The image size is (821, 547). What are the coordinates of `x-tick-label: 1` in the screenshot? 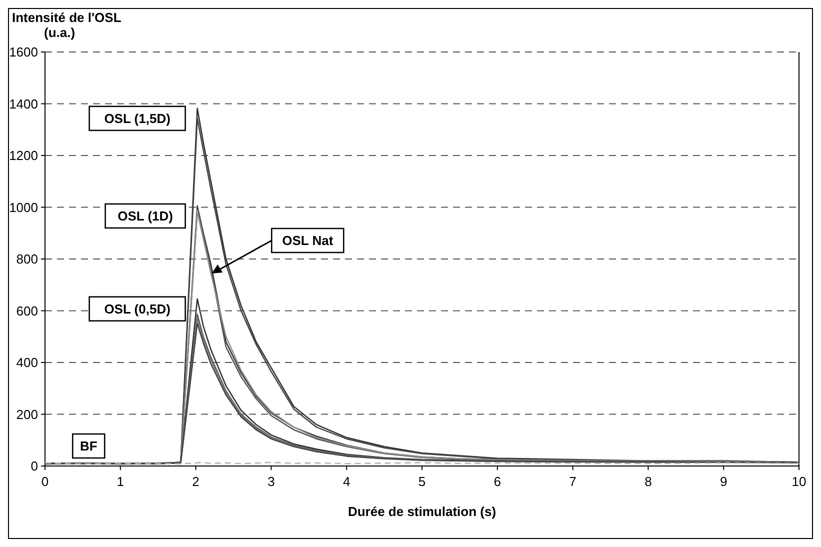 It's located at (120, 481).